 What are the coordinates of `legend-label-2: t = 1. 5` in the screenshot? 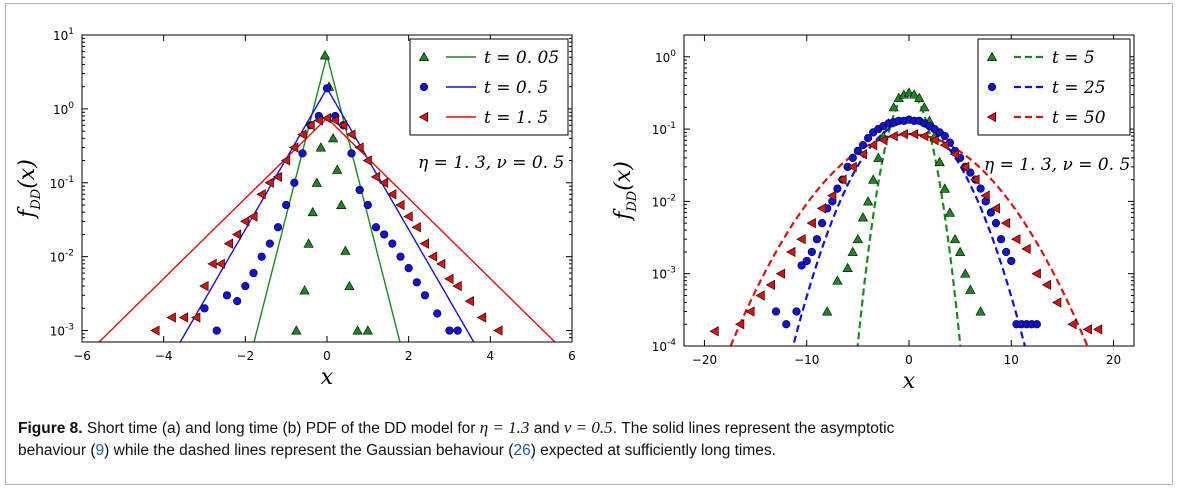 It's located at (516, 118).